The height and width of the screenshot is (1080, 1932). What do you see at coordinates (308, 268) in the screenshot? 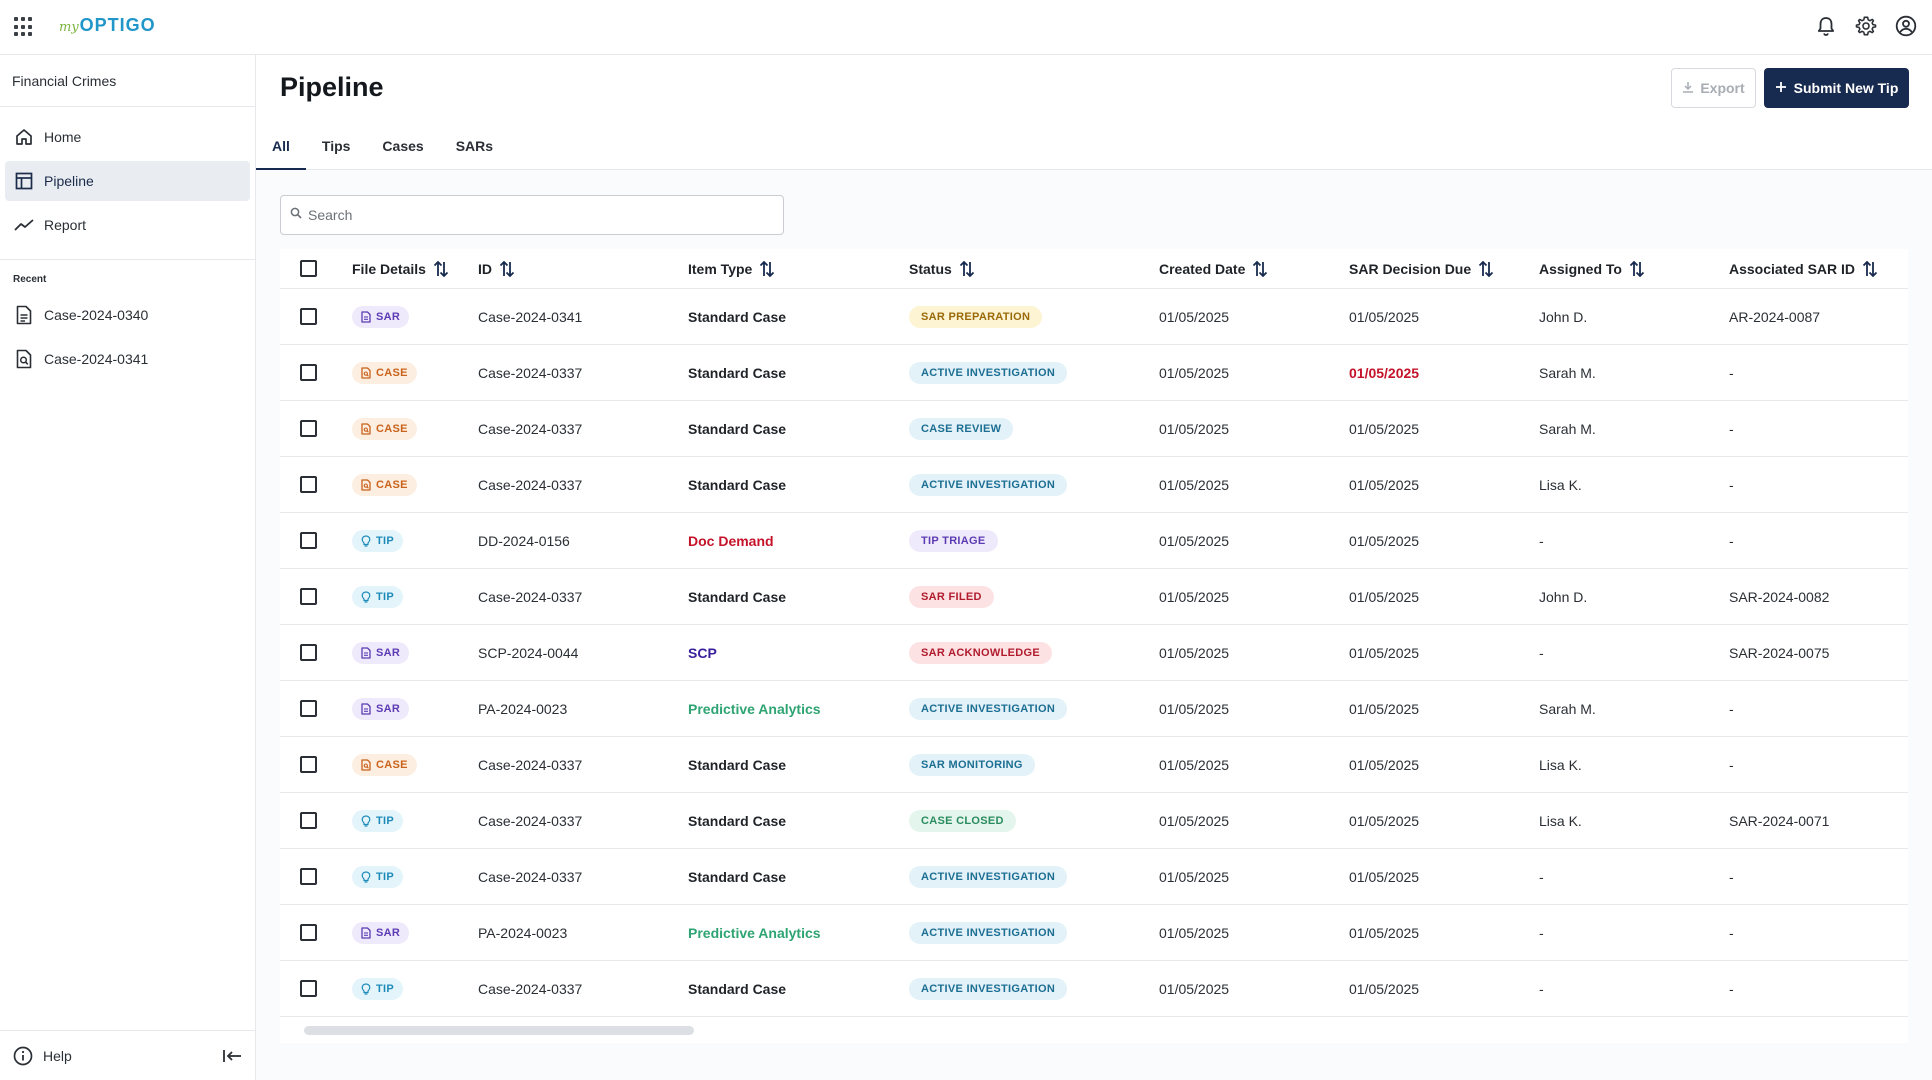
I see `select-all-checkbox` at bounding box center [308, 268].